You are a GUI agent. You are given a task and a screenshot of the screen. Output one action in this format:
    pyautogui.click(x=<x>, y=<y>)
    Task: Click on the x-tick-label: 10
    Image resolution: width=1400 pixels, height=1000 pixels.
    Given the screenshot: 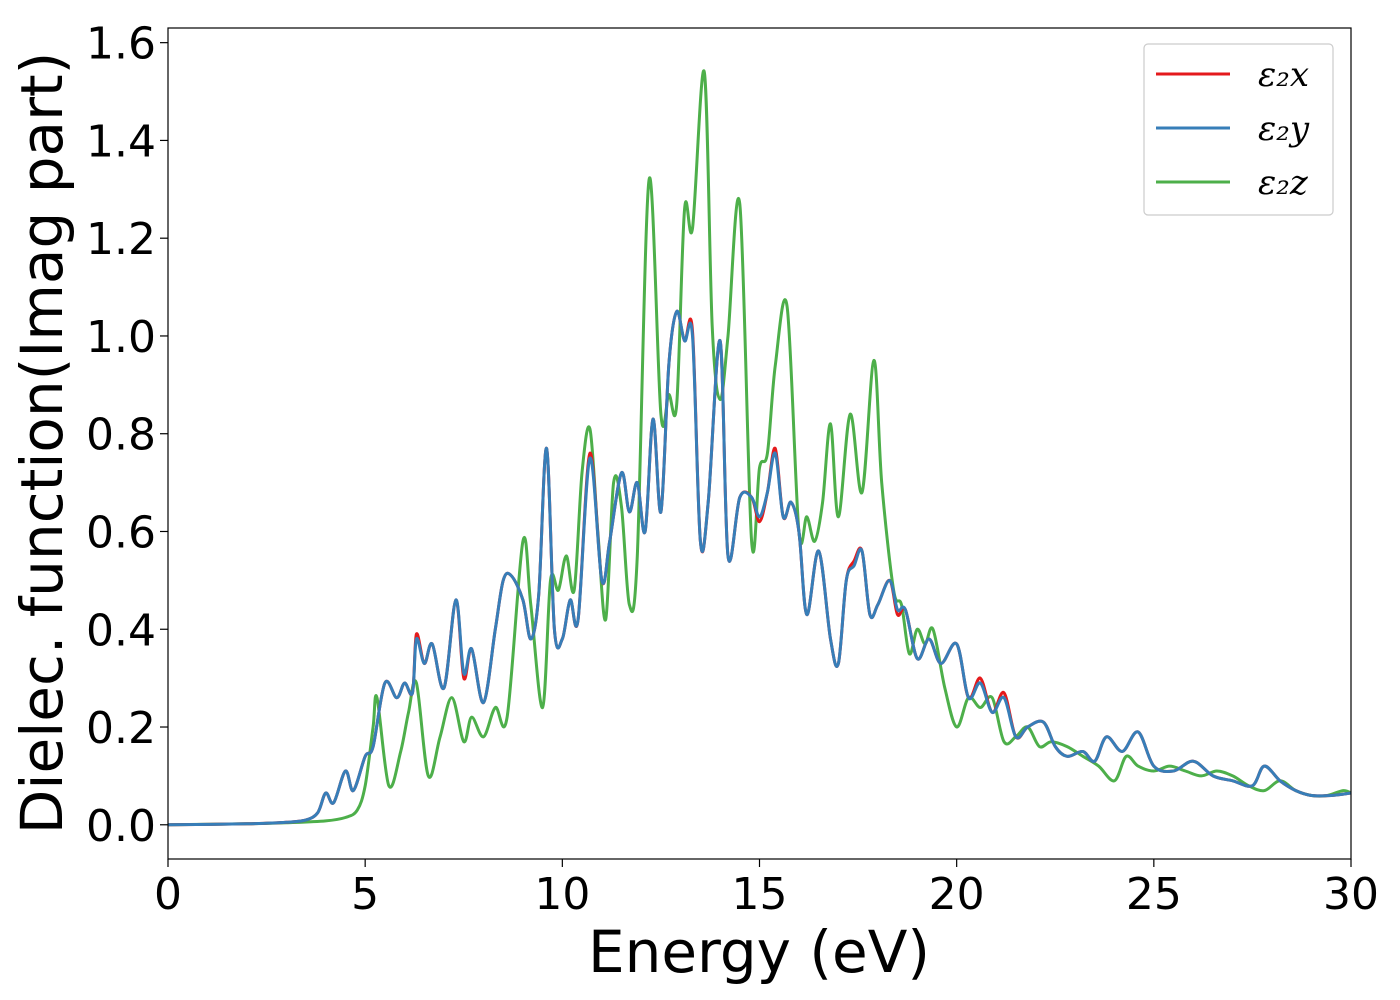 What is the action you would take?
    pyautogui.click(x=562, y=894)
    